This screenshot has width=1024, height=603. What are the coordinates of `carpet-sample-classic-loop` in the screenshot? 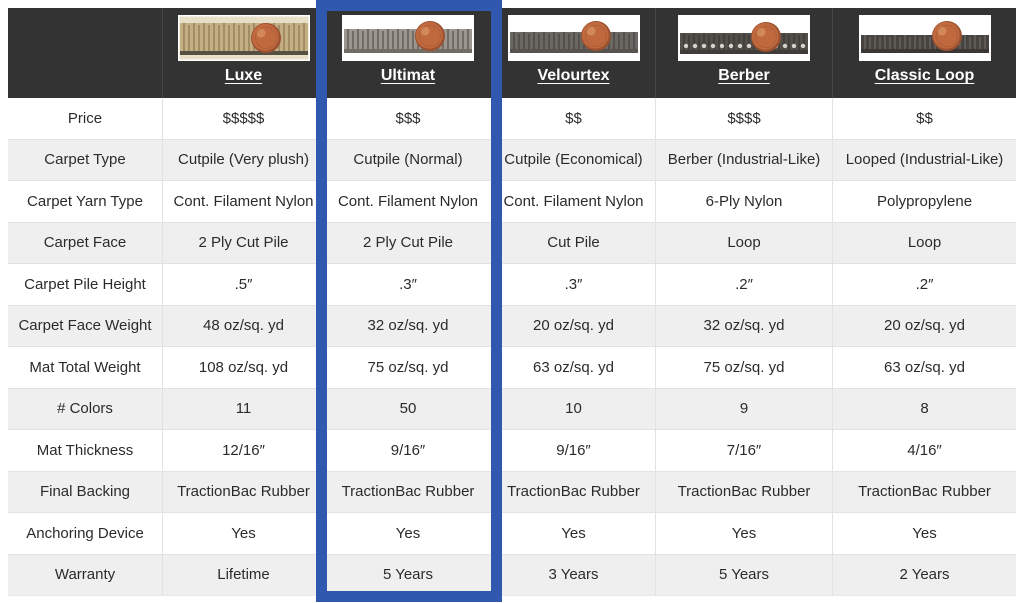 It's located at (924, 38).